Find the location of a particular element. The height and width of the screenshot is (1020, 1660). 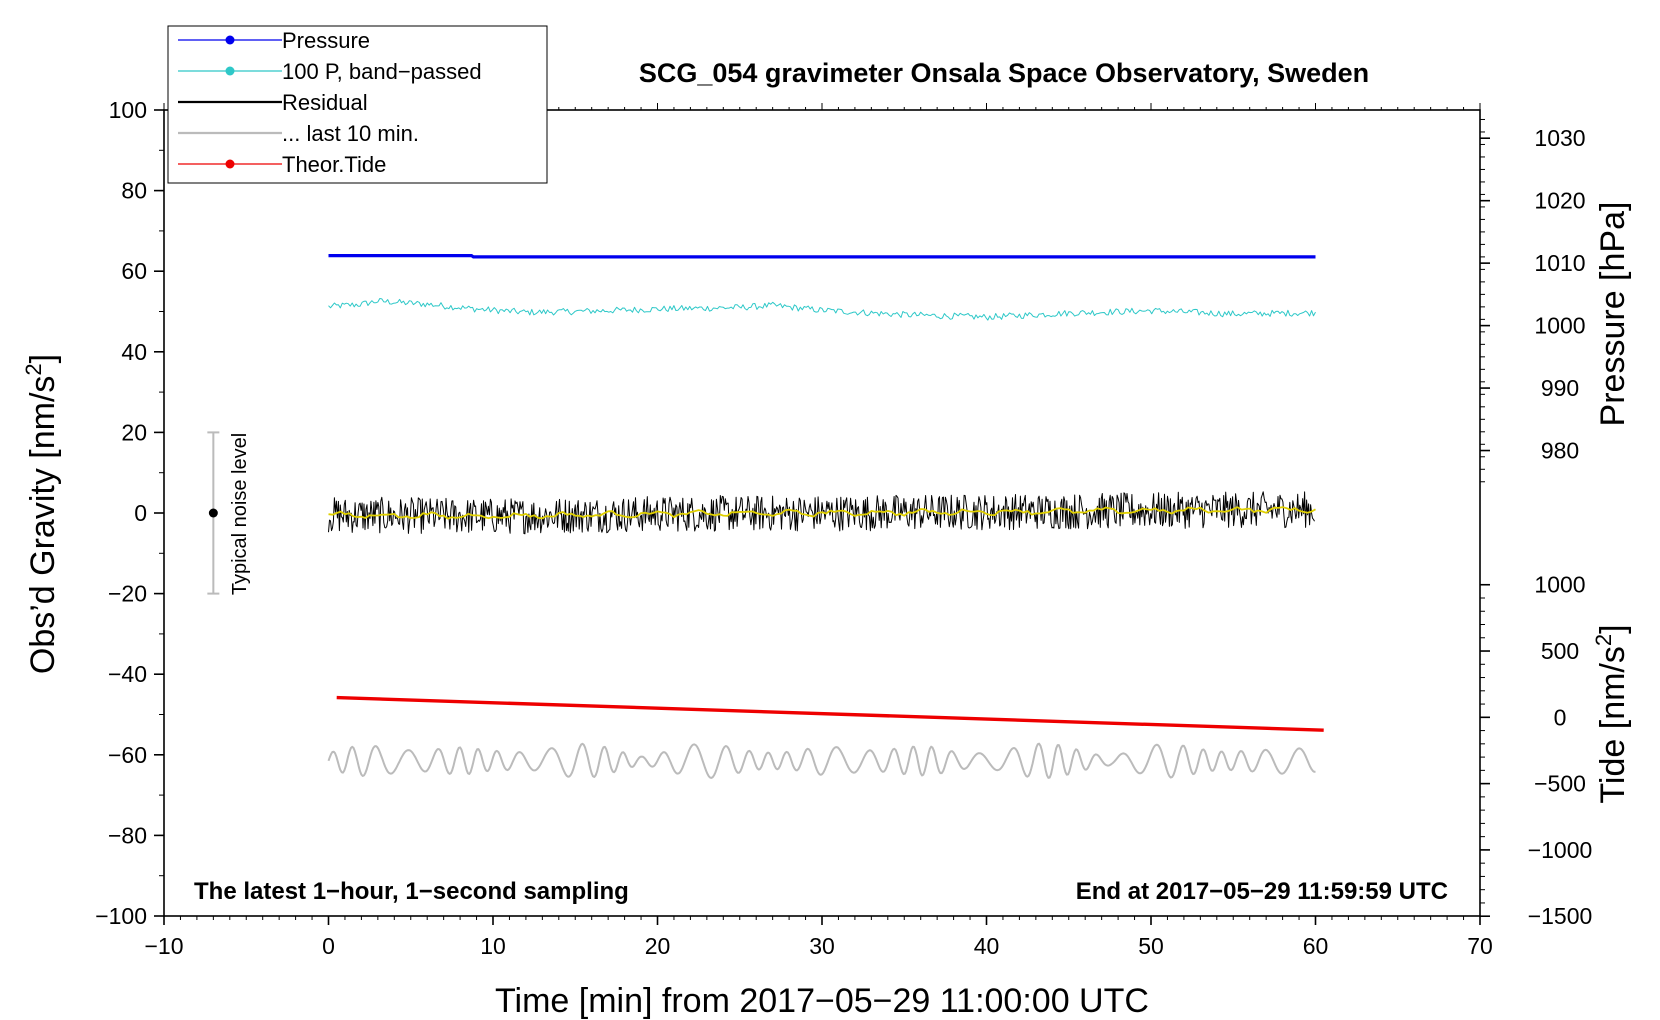

y-axis-label: Obs’d Gravity [nm/s2] is located at coordinates (41, 514).